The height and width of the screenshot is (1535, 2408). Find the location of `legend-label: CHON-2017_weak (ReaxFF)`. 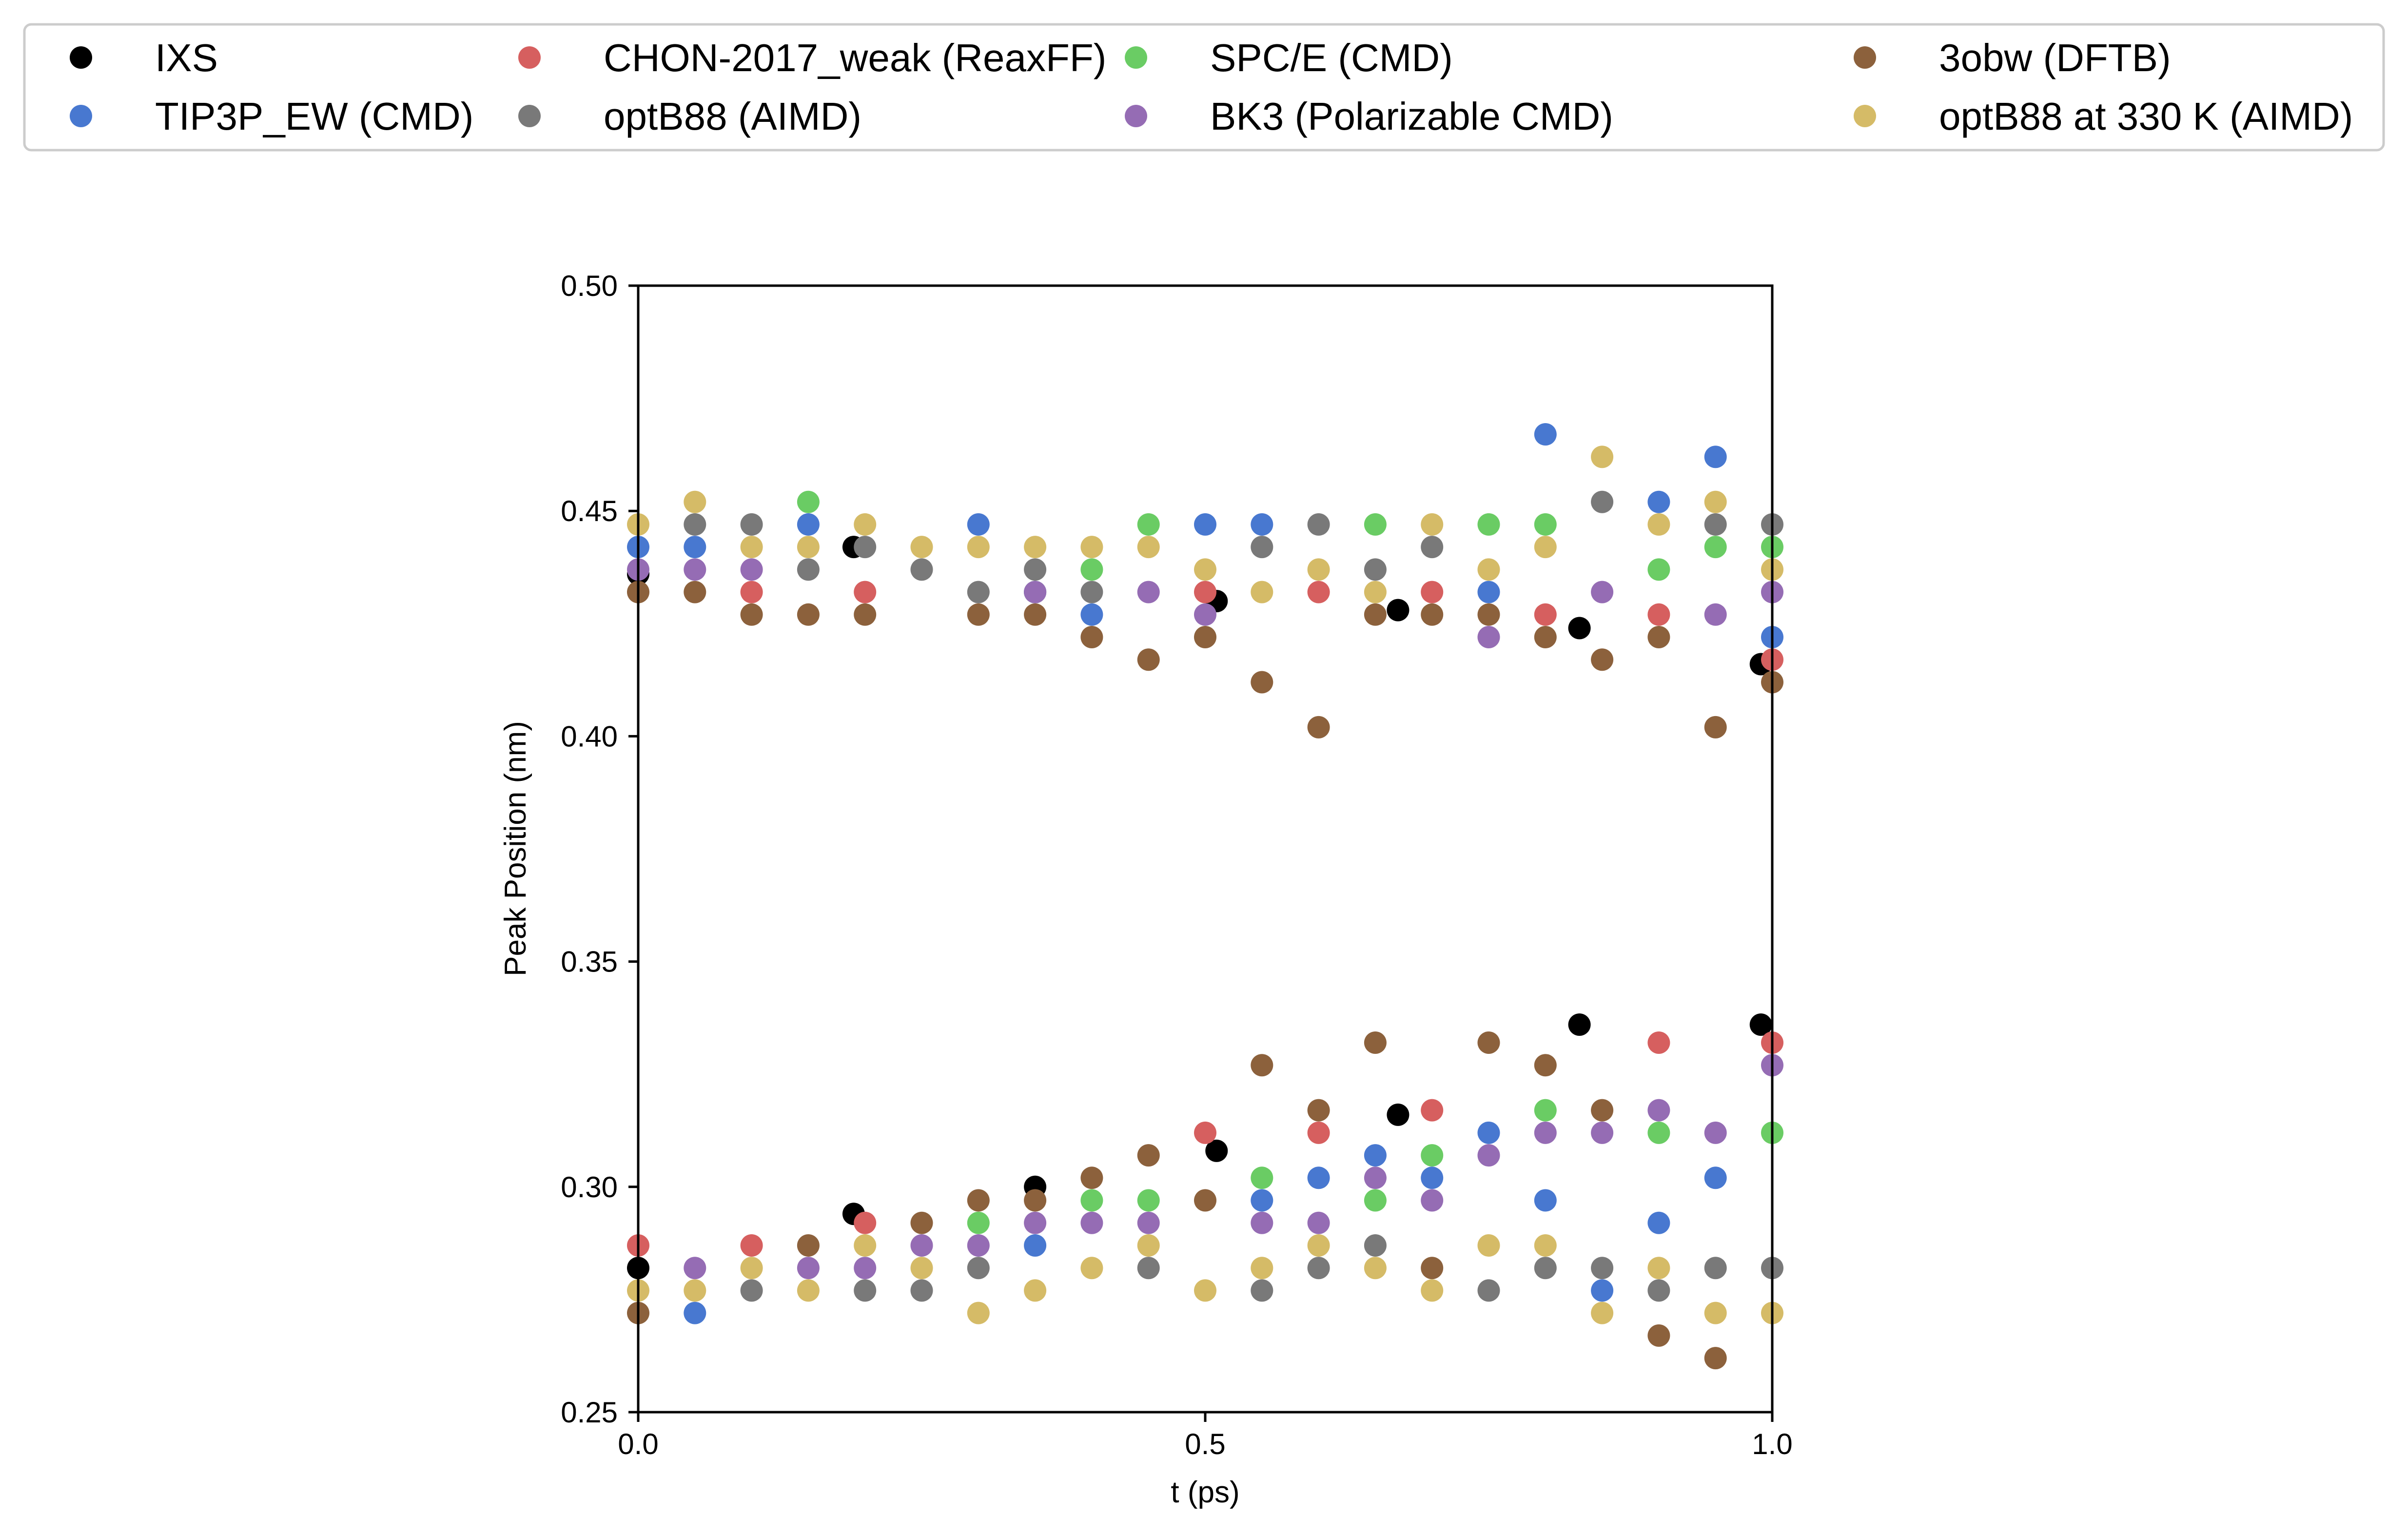

legend-label: CHON-2017_weak (ReaxFF) is located at coordinates (855, 58).